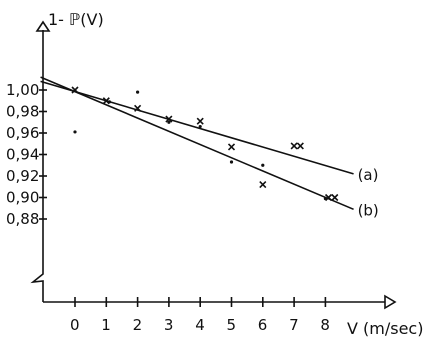 The width and height of the screenshot is (436, 337). I want to click on x-tick-label: 6, so click(263, 325).